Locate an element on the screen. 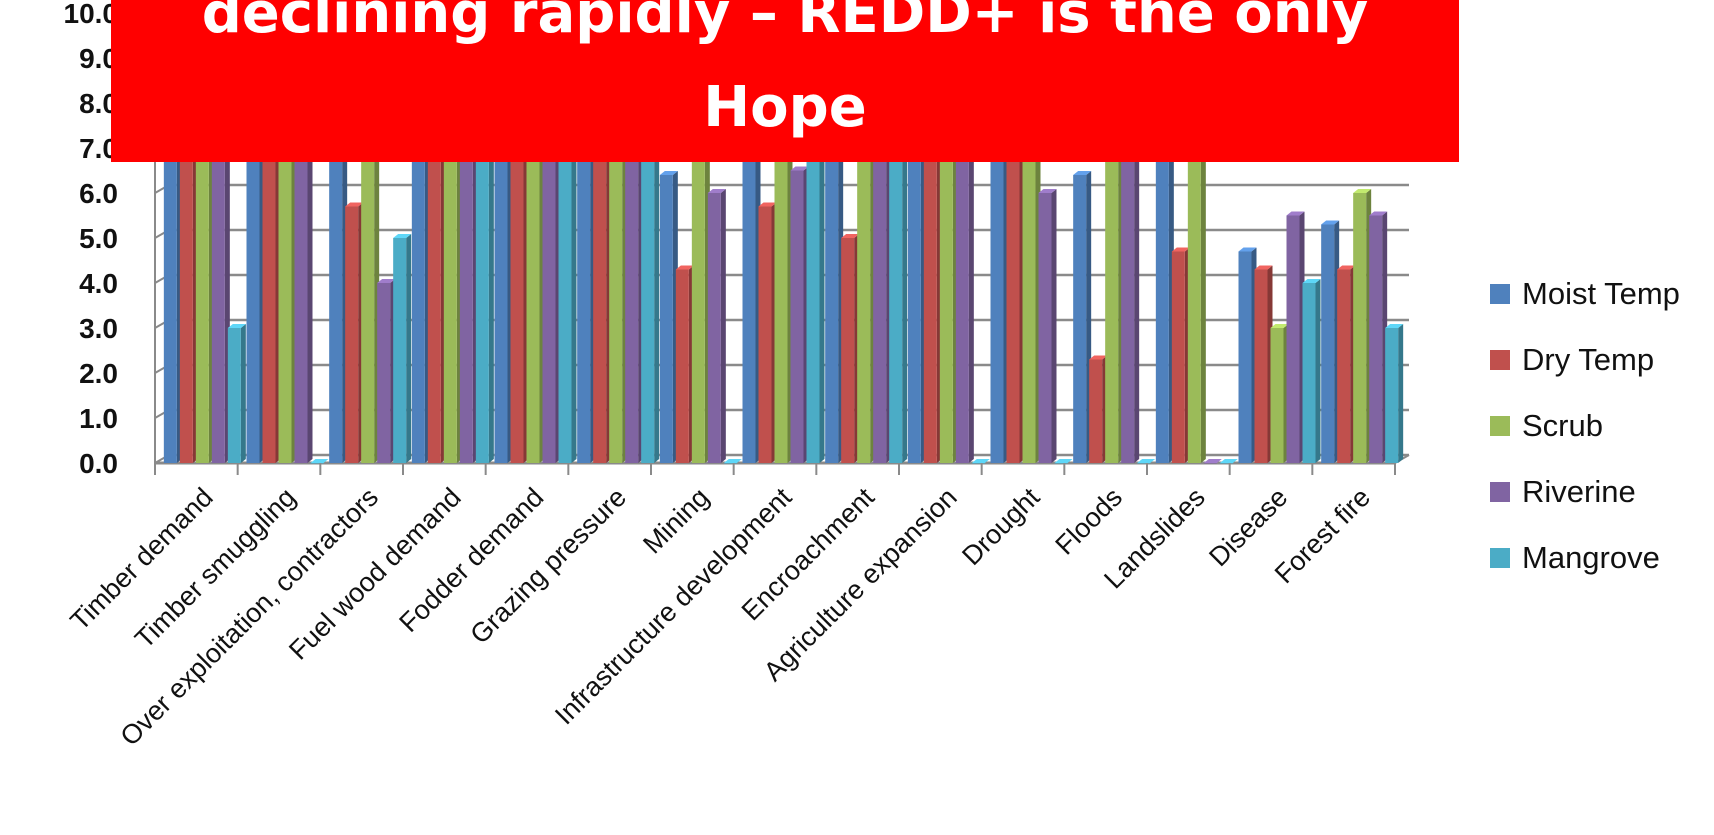  y-tick-label: 1.0 is located at coordinates (98, 418).